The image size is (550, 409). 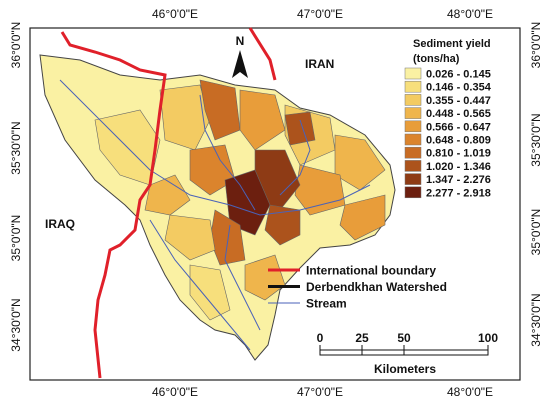 I want to click on legend-label: 2.277 - 2.918, so click(x=458, y=193).